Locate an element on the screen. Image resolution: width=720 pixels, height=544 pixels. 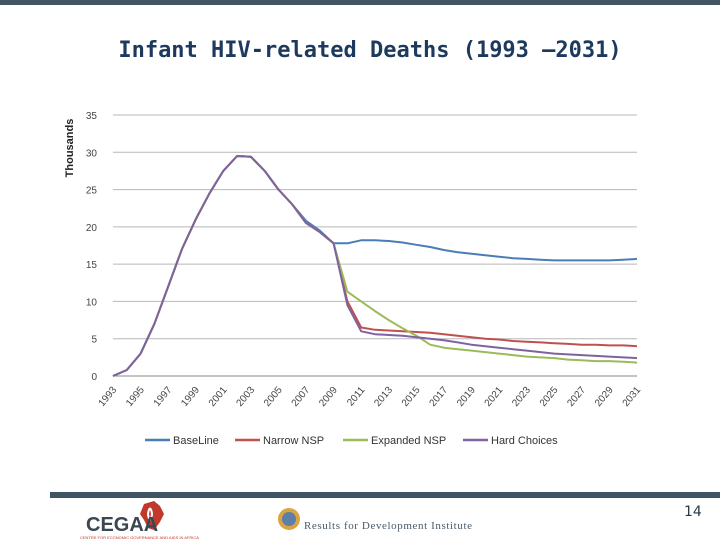
footer-divider is located at coordinates (385, 495).